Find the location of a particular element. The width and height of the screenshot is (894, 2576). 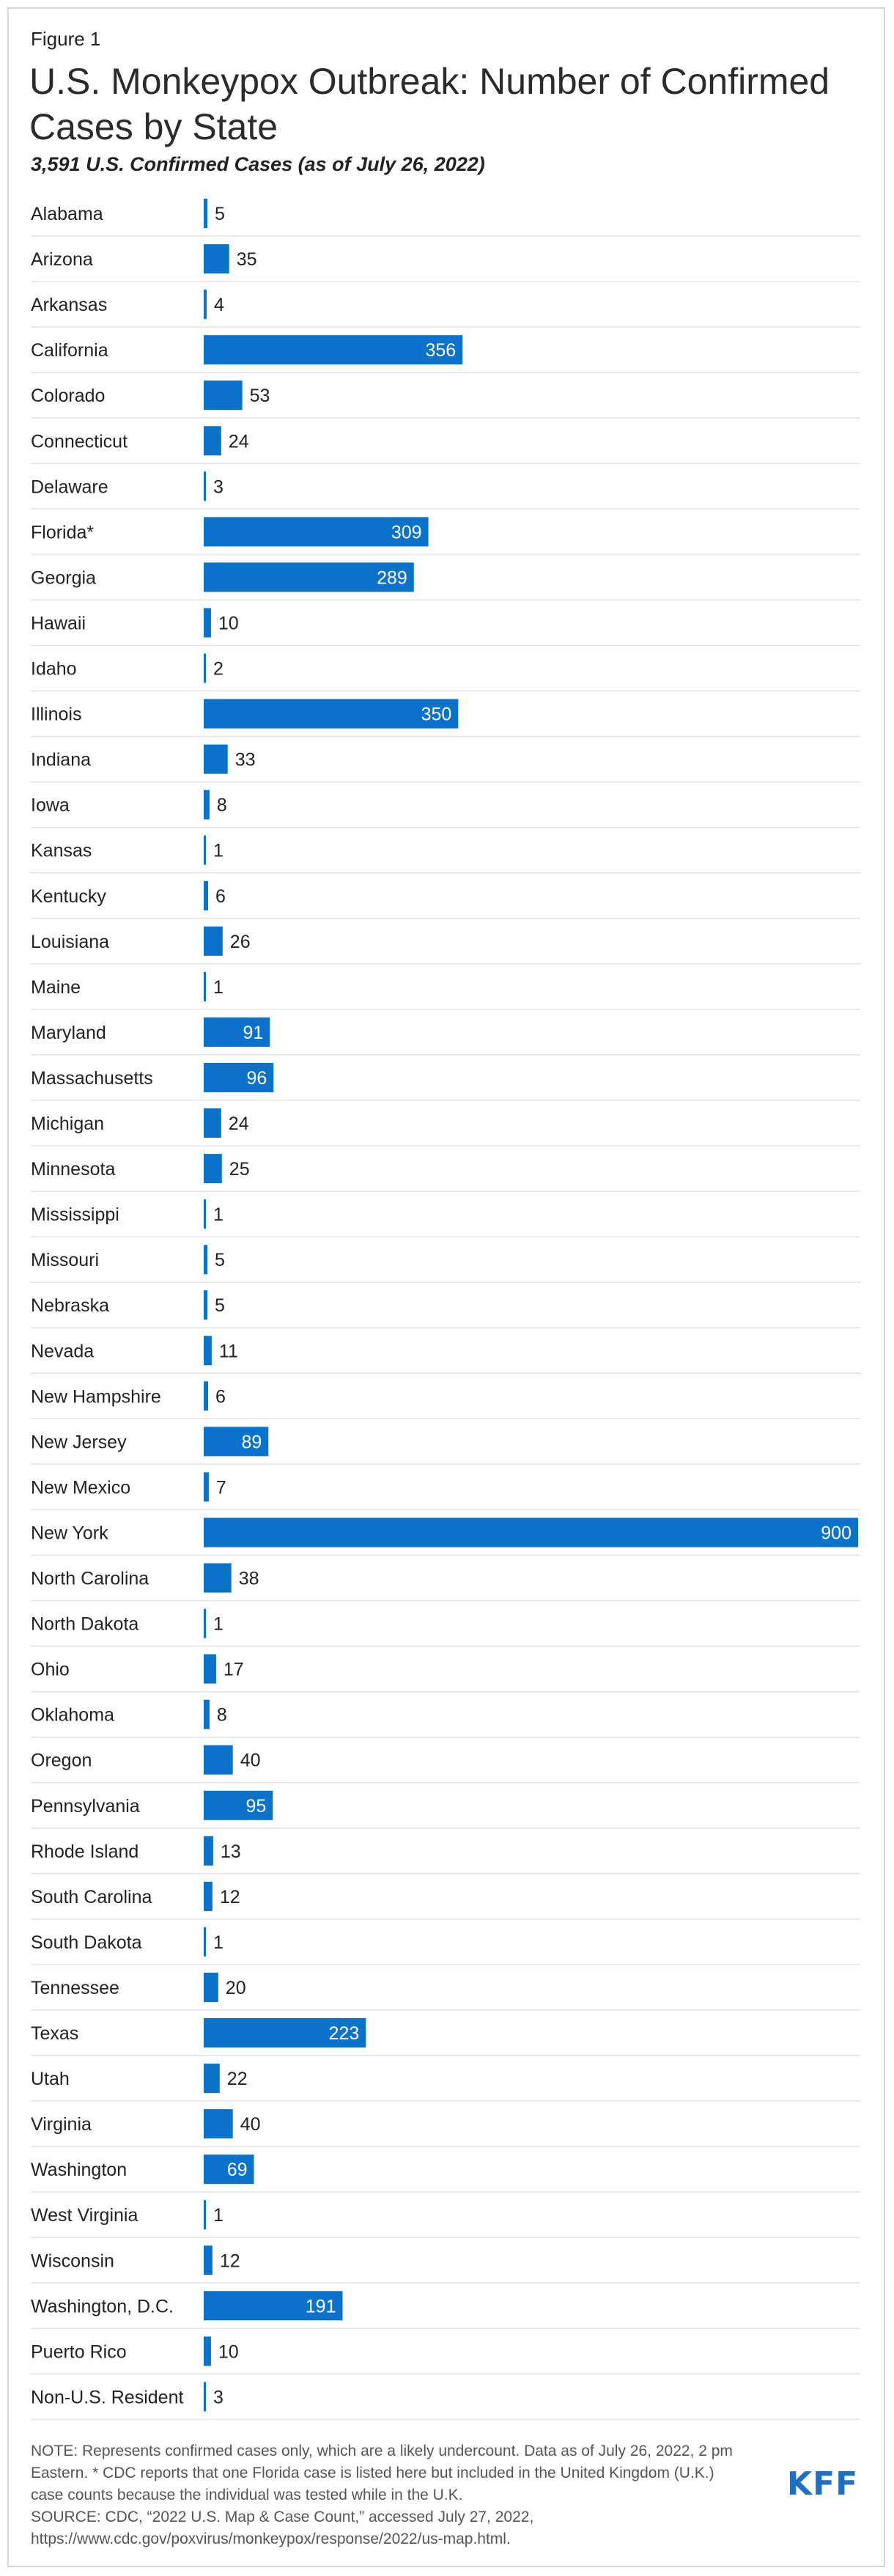

category-label: Delaware is located at coordinates (69, 486).